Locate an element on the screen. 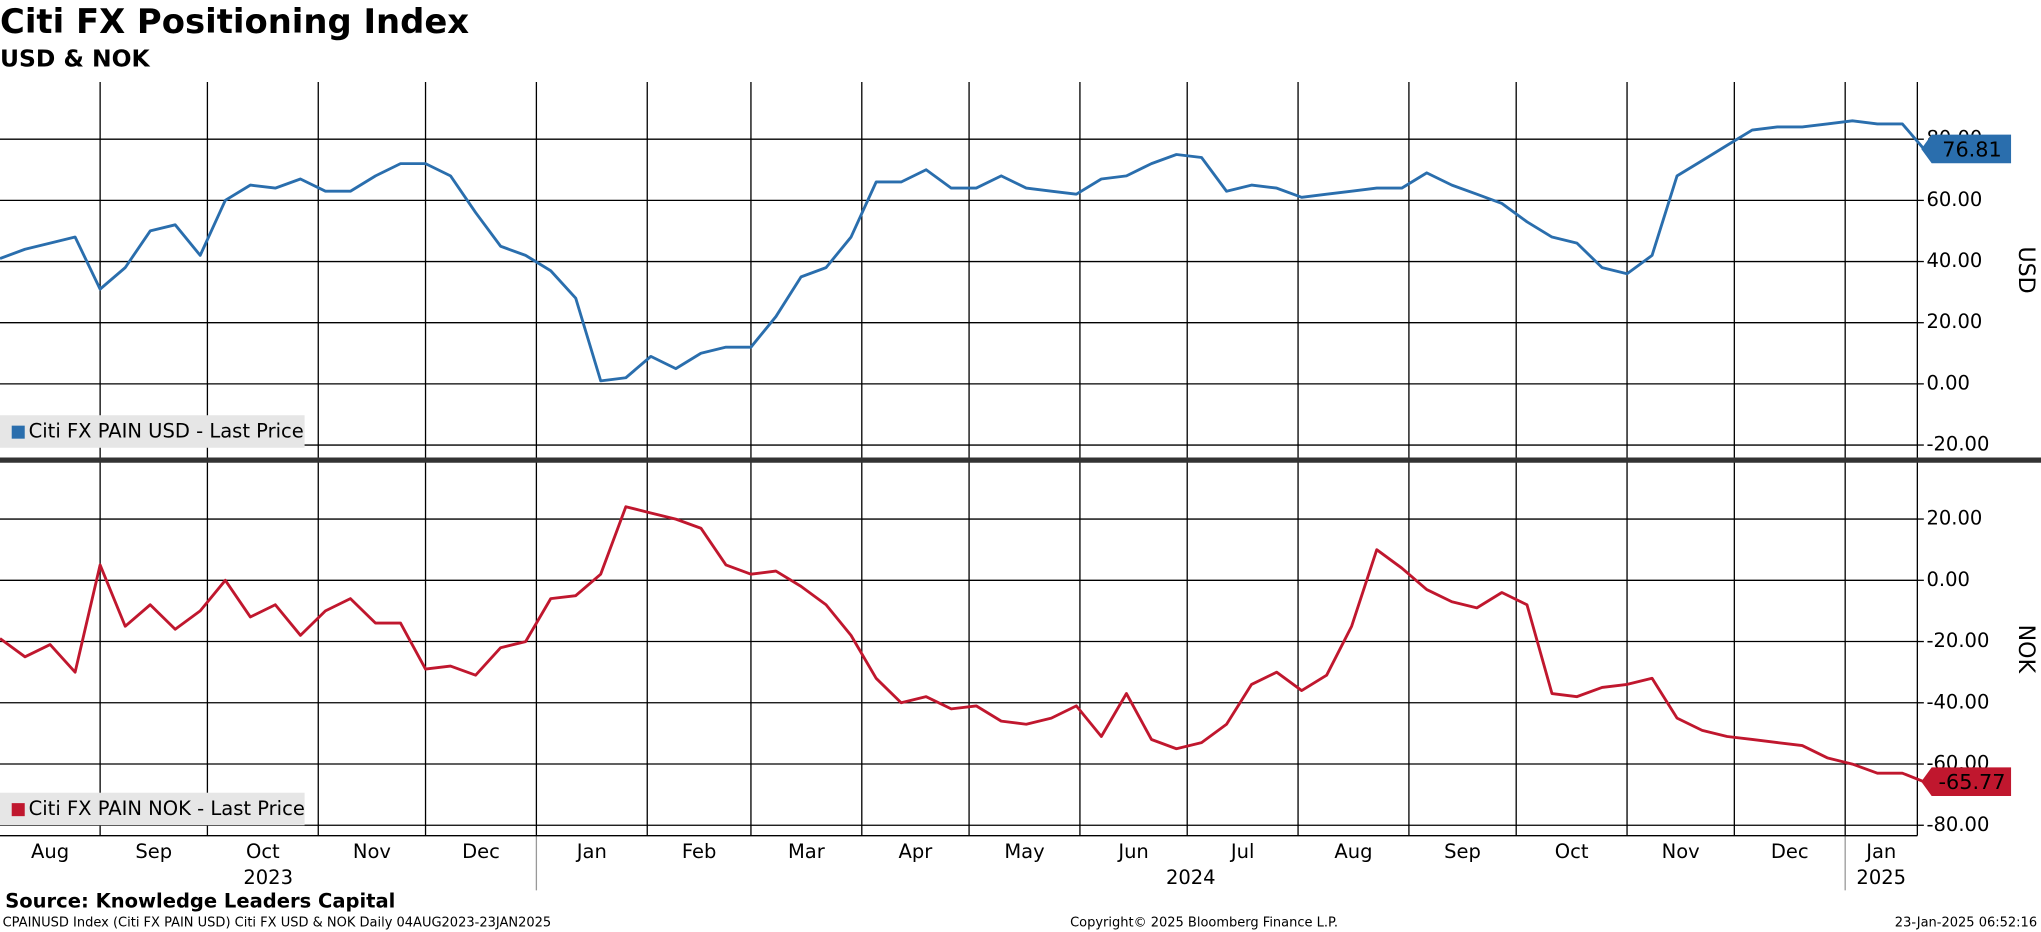  legend-label: Citi FX PAIN NOK - Last Price is located at coordinates (167, 808).